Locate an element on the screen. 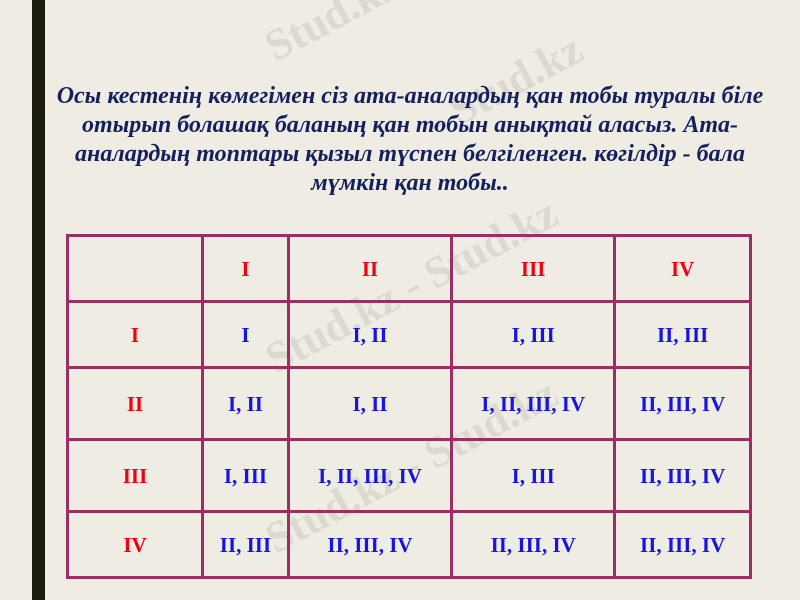 Image resolution: width=800 pixels, height=600 pixels. table-header-row: I II III IV is located at coordinates (409, 268).